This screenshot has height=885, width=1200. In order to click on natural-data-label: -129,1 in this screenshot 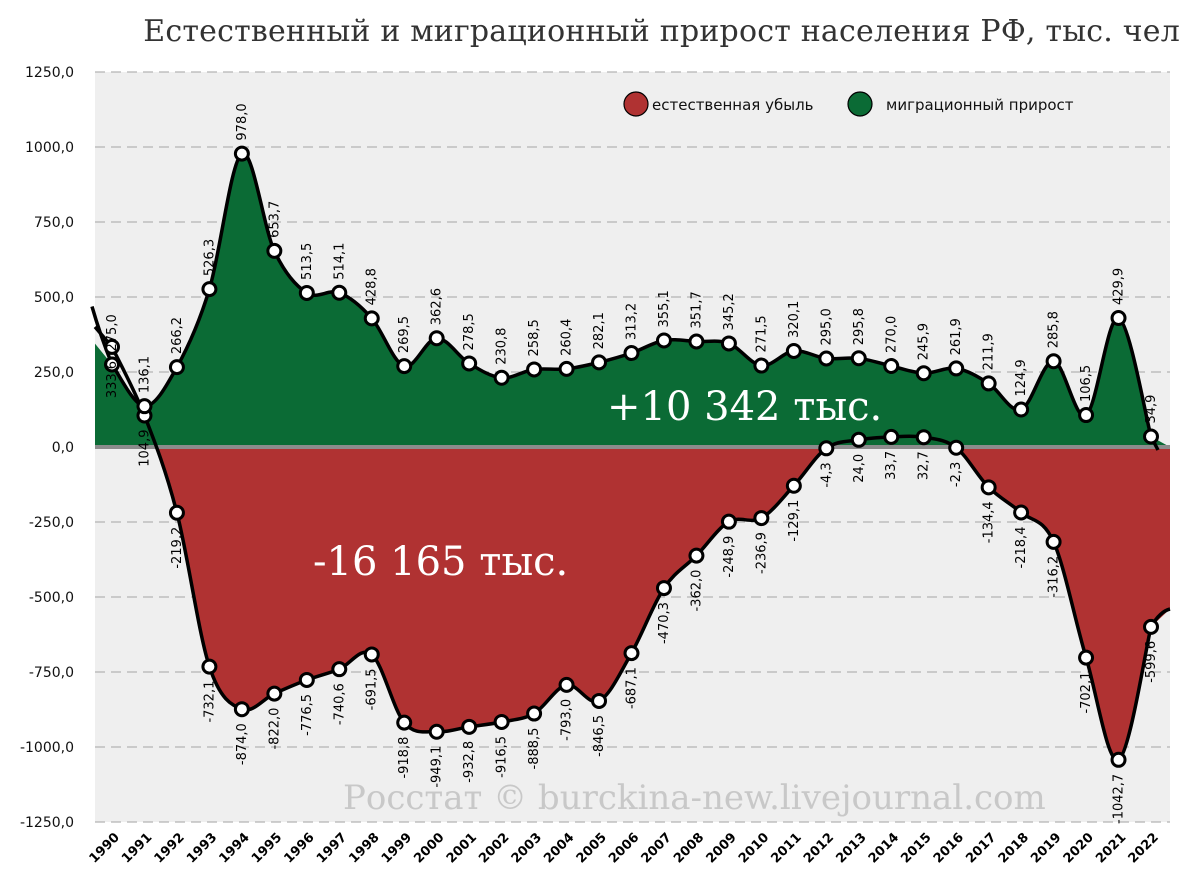, I will do `click(794, 521)`.